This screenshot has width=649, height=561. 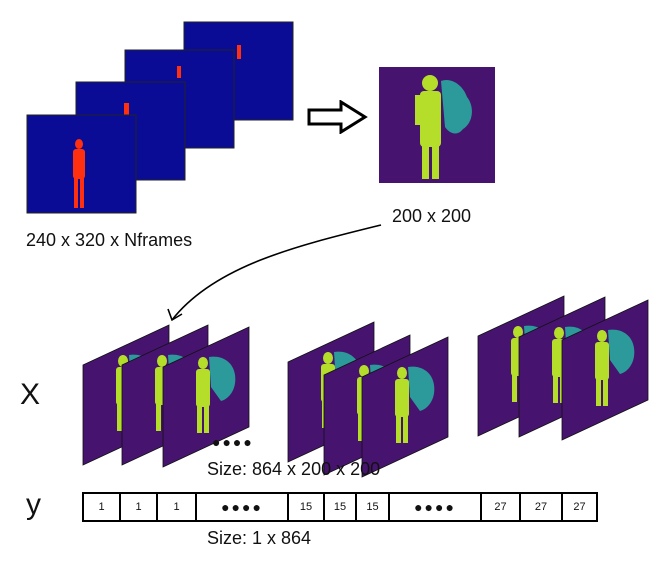 What do you see at coordinates (30, 394) in the screenshot?
I see `x-label: X` at bounding box center [30, 394].